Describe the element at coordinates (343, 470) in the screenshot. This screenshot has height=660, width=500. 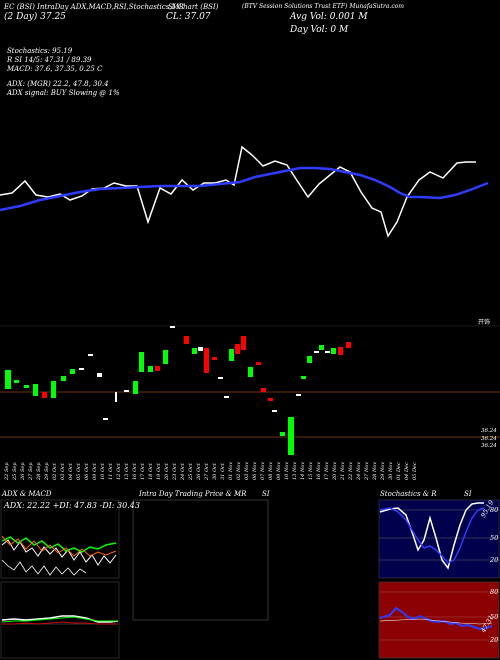
I see `date-label: 21 Nov` at that location.